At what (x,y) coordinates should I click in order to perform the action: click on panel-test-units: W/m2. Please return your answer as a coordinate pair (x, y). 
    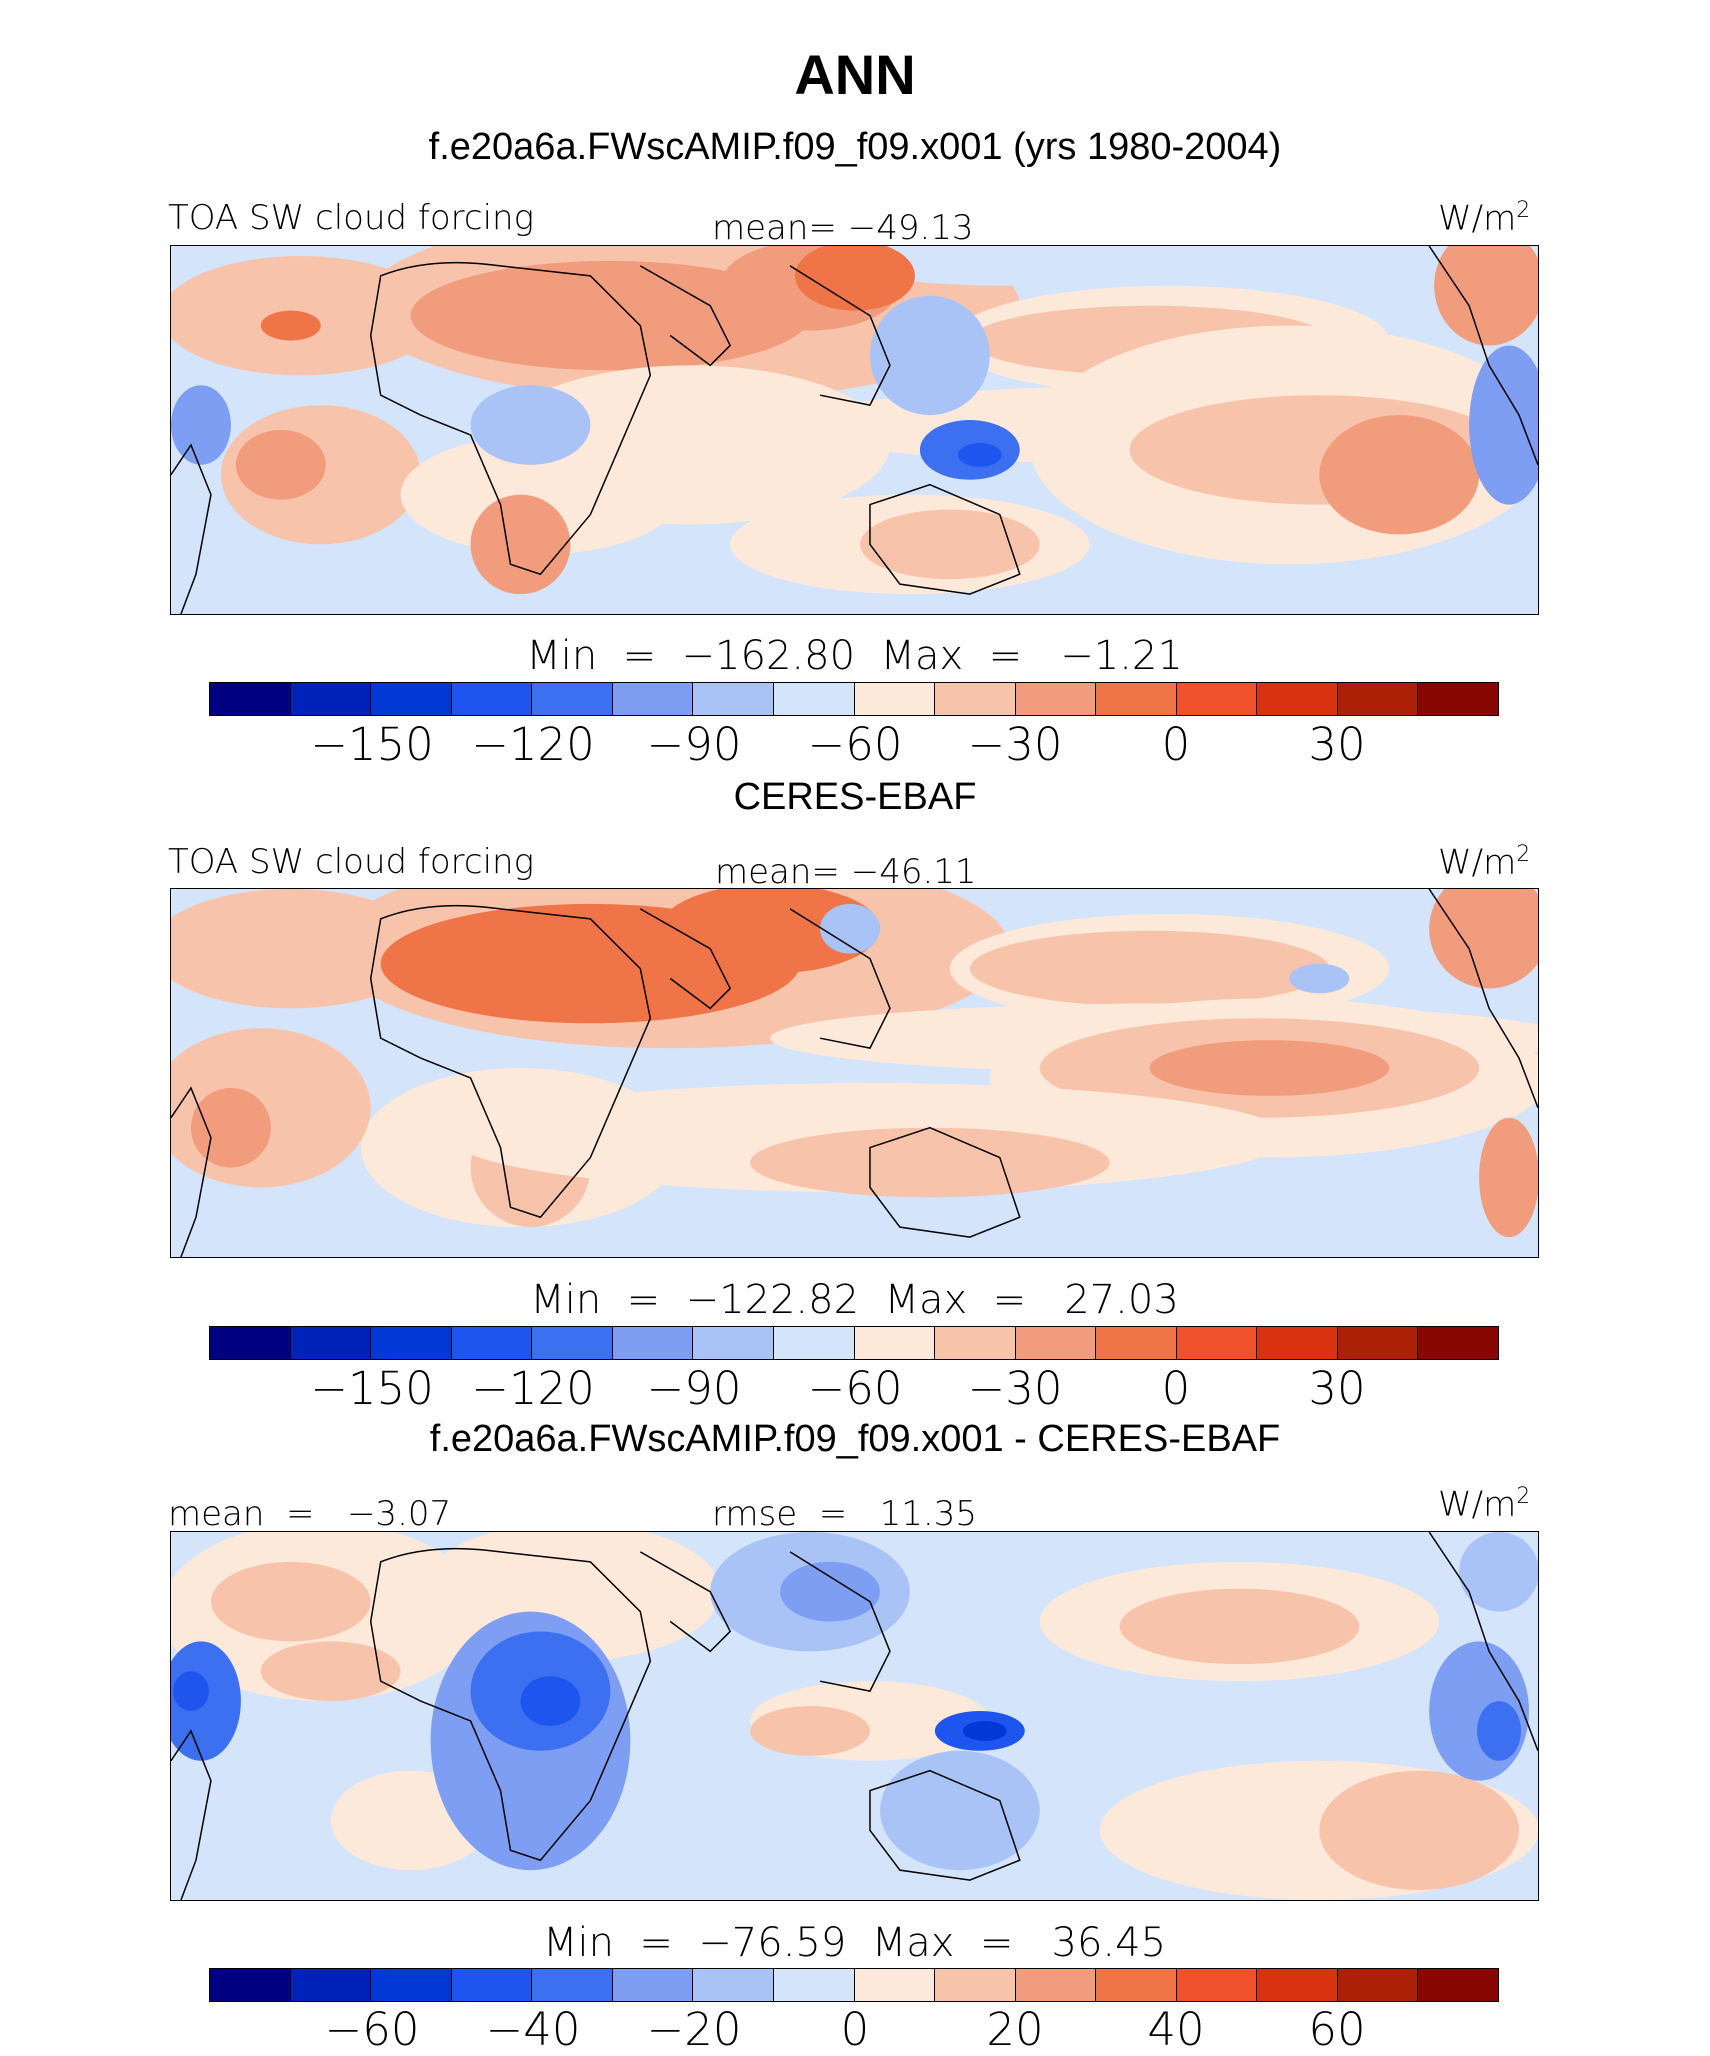
    Looking at the image, I should click on (1484, 218).